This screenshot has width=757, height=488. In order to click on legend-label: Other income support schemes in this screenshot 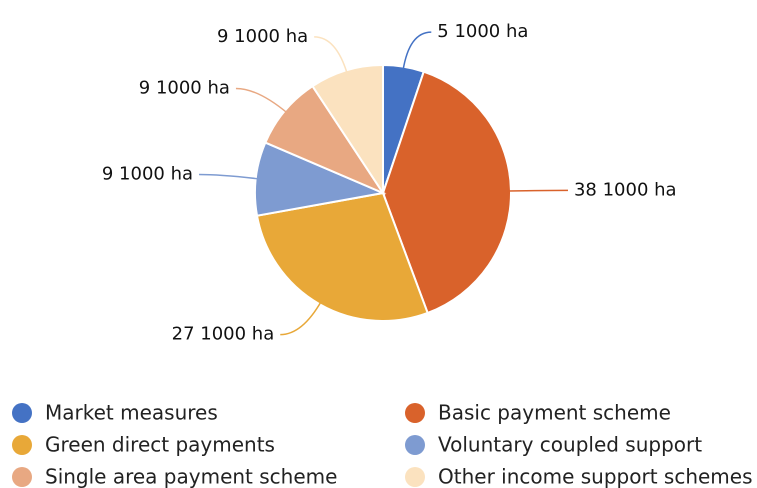, I will do `click(595, 476)`.